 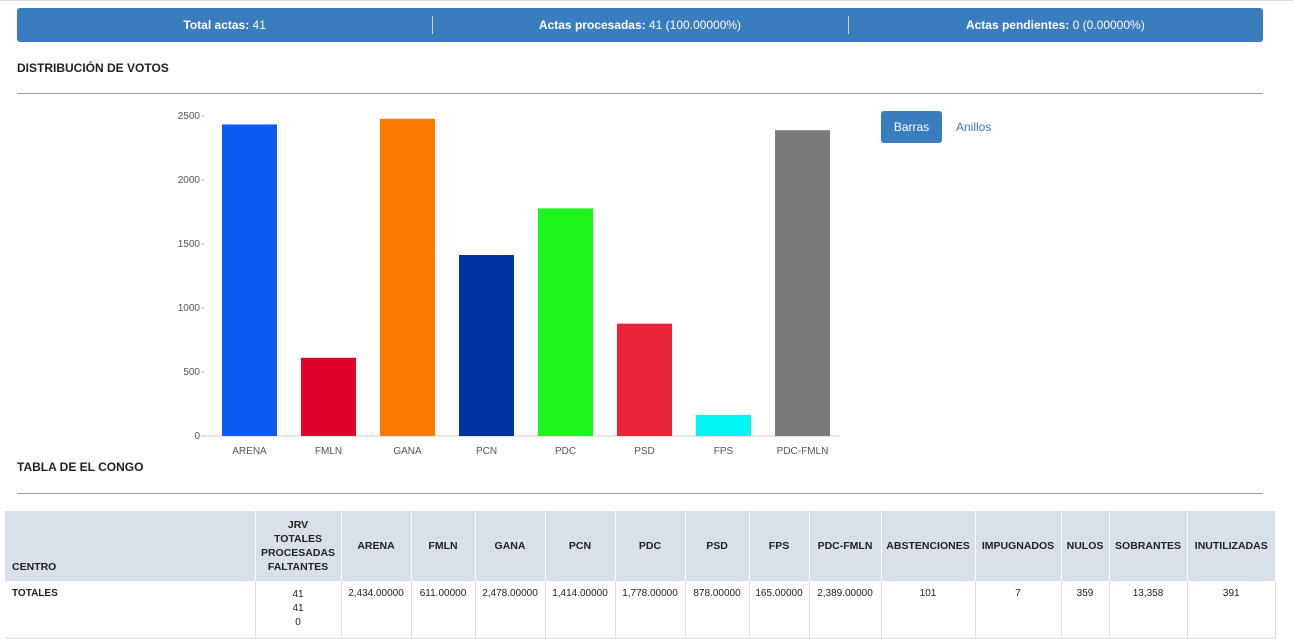 I want to click on summary-total-label: Total actas:, so click(x=216, y=25).